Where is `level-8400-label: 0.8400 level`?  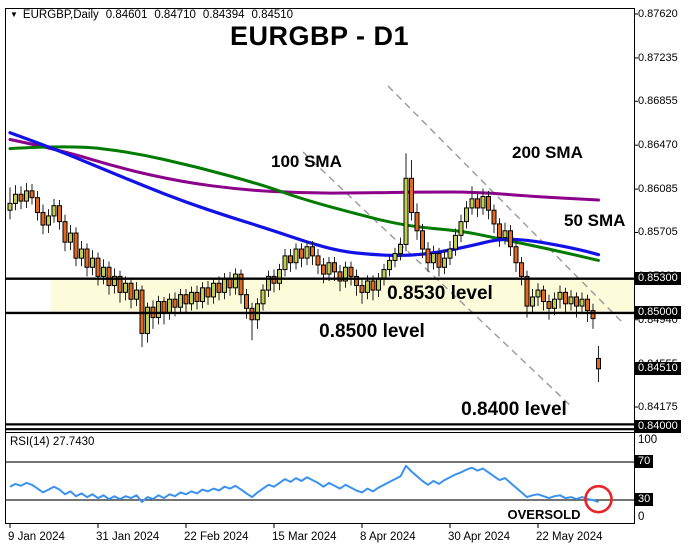
level-8400-label: 0.8400 level is located at coordinates (514, 409).